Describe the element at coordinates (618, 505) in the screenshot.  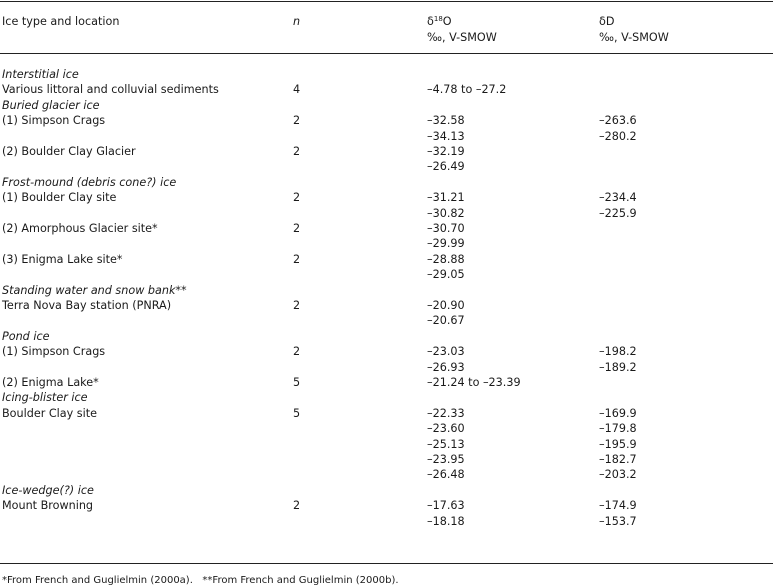
I see `dd-value: –174.9` at that location.